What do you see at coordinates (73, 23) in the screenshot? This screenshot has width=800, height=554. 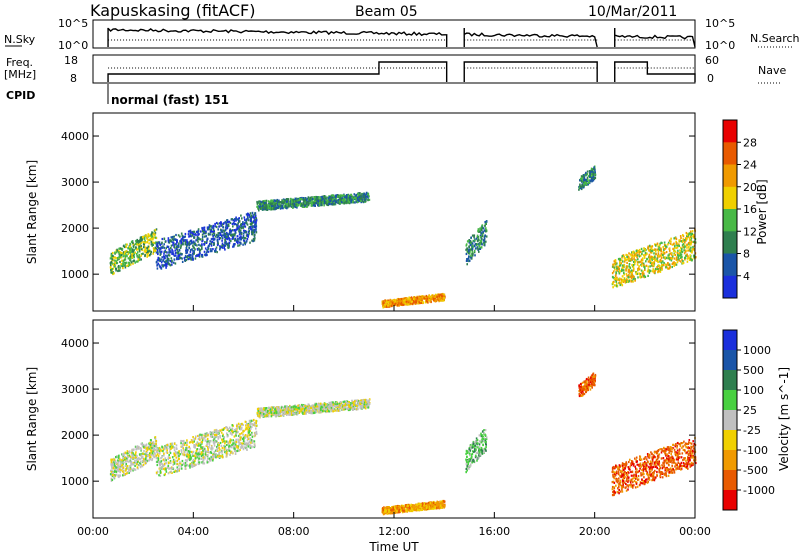 I see `nsky-tick-high: 10^5` at bounding box center [73, 23].